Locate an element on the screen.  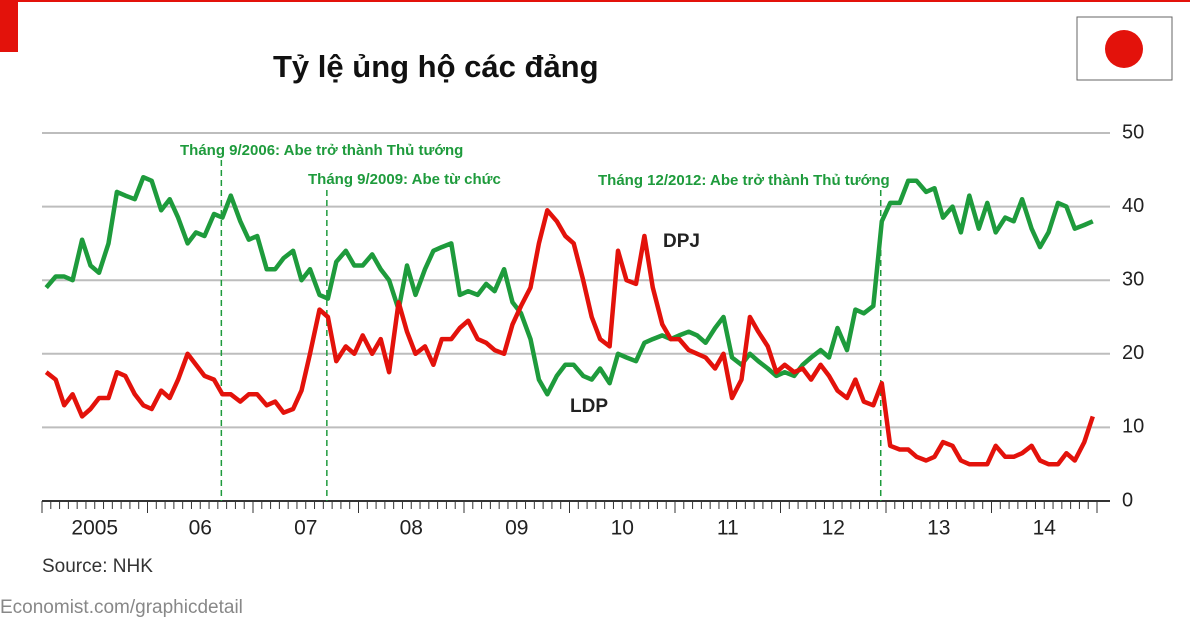
annotation-text: Tháng 9/2009: Abe từ chức is located at coordinates (404, 179).